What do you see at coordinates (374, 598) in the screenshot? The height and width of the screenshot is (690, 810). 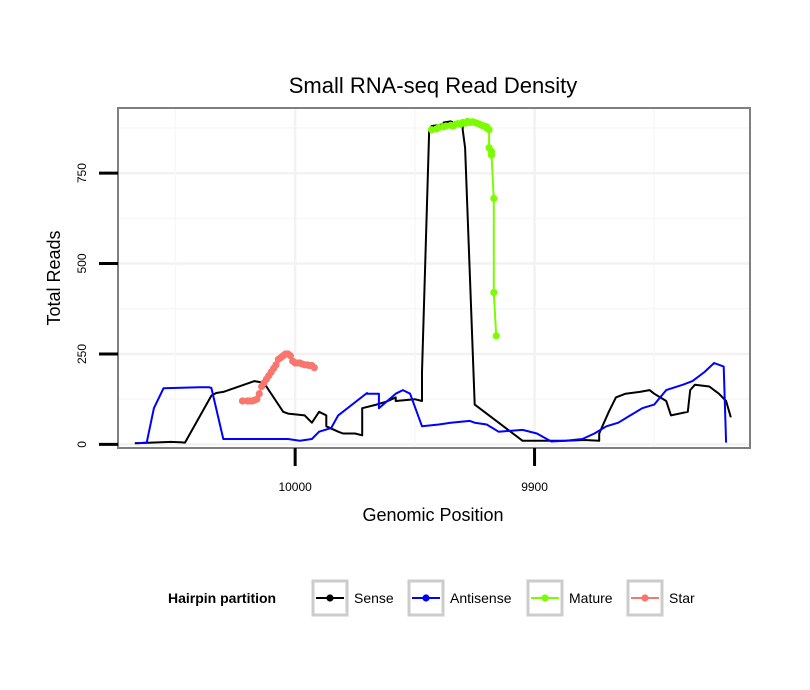 I see `legend-label-sense: Sense` at bounding box center [374, 598].